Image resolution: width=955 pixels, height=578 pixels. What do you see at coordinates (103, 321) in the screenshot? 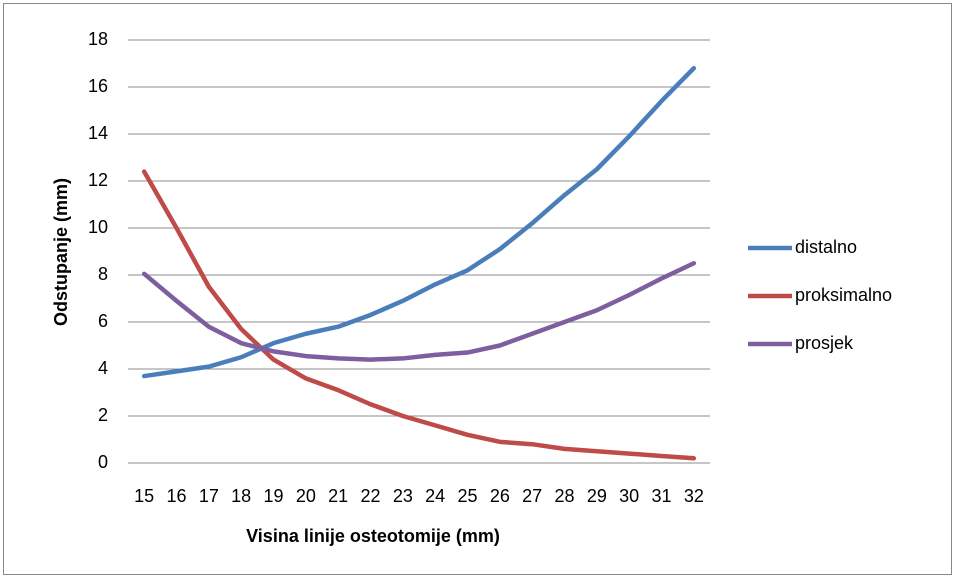
I see `y-tick-label: 6` at bounding box center [103, 321].